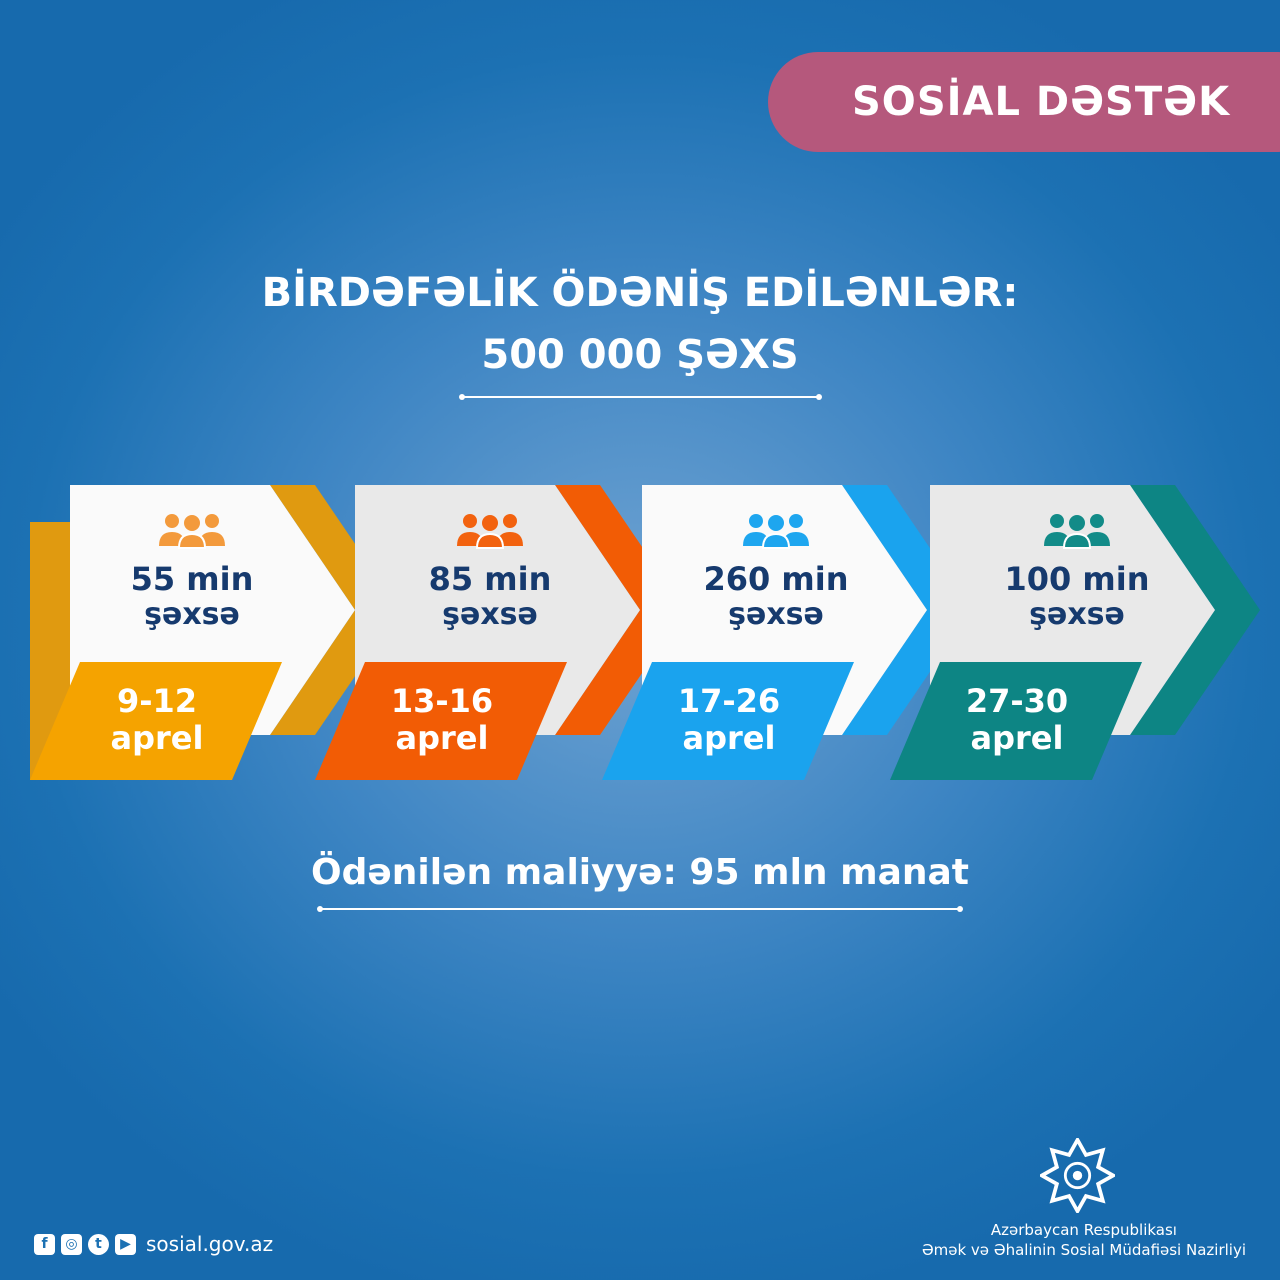  I want to click on facebook-icon: f, so click(44, 1244).